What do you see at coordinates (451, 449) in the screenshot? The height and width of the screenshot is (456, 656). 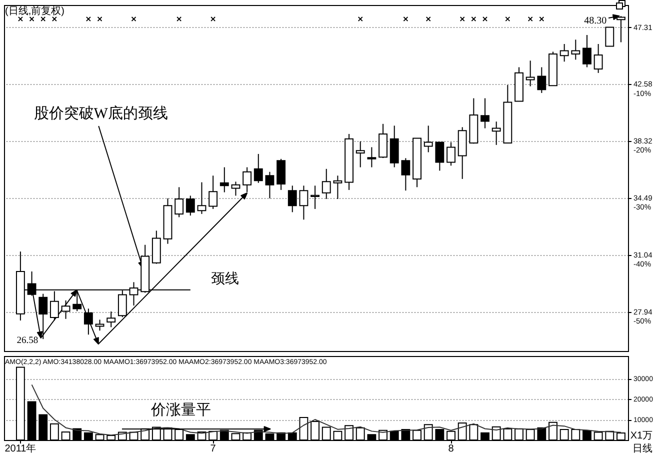 I see `x-tick-label: 8` at bounding box center [451, 449].